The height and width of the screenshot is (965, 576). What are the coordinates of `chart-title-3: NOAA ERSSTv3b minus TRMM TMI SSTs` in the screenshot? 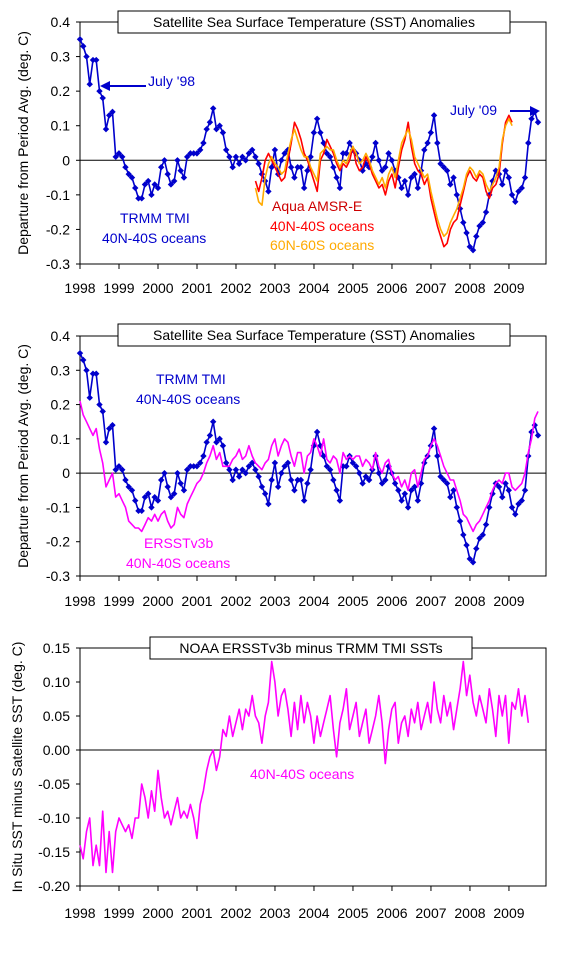 It's located at (310, 648).